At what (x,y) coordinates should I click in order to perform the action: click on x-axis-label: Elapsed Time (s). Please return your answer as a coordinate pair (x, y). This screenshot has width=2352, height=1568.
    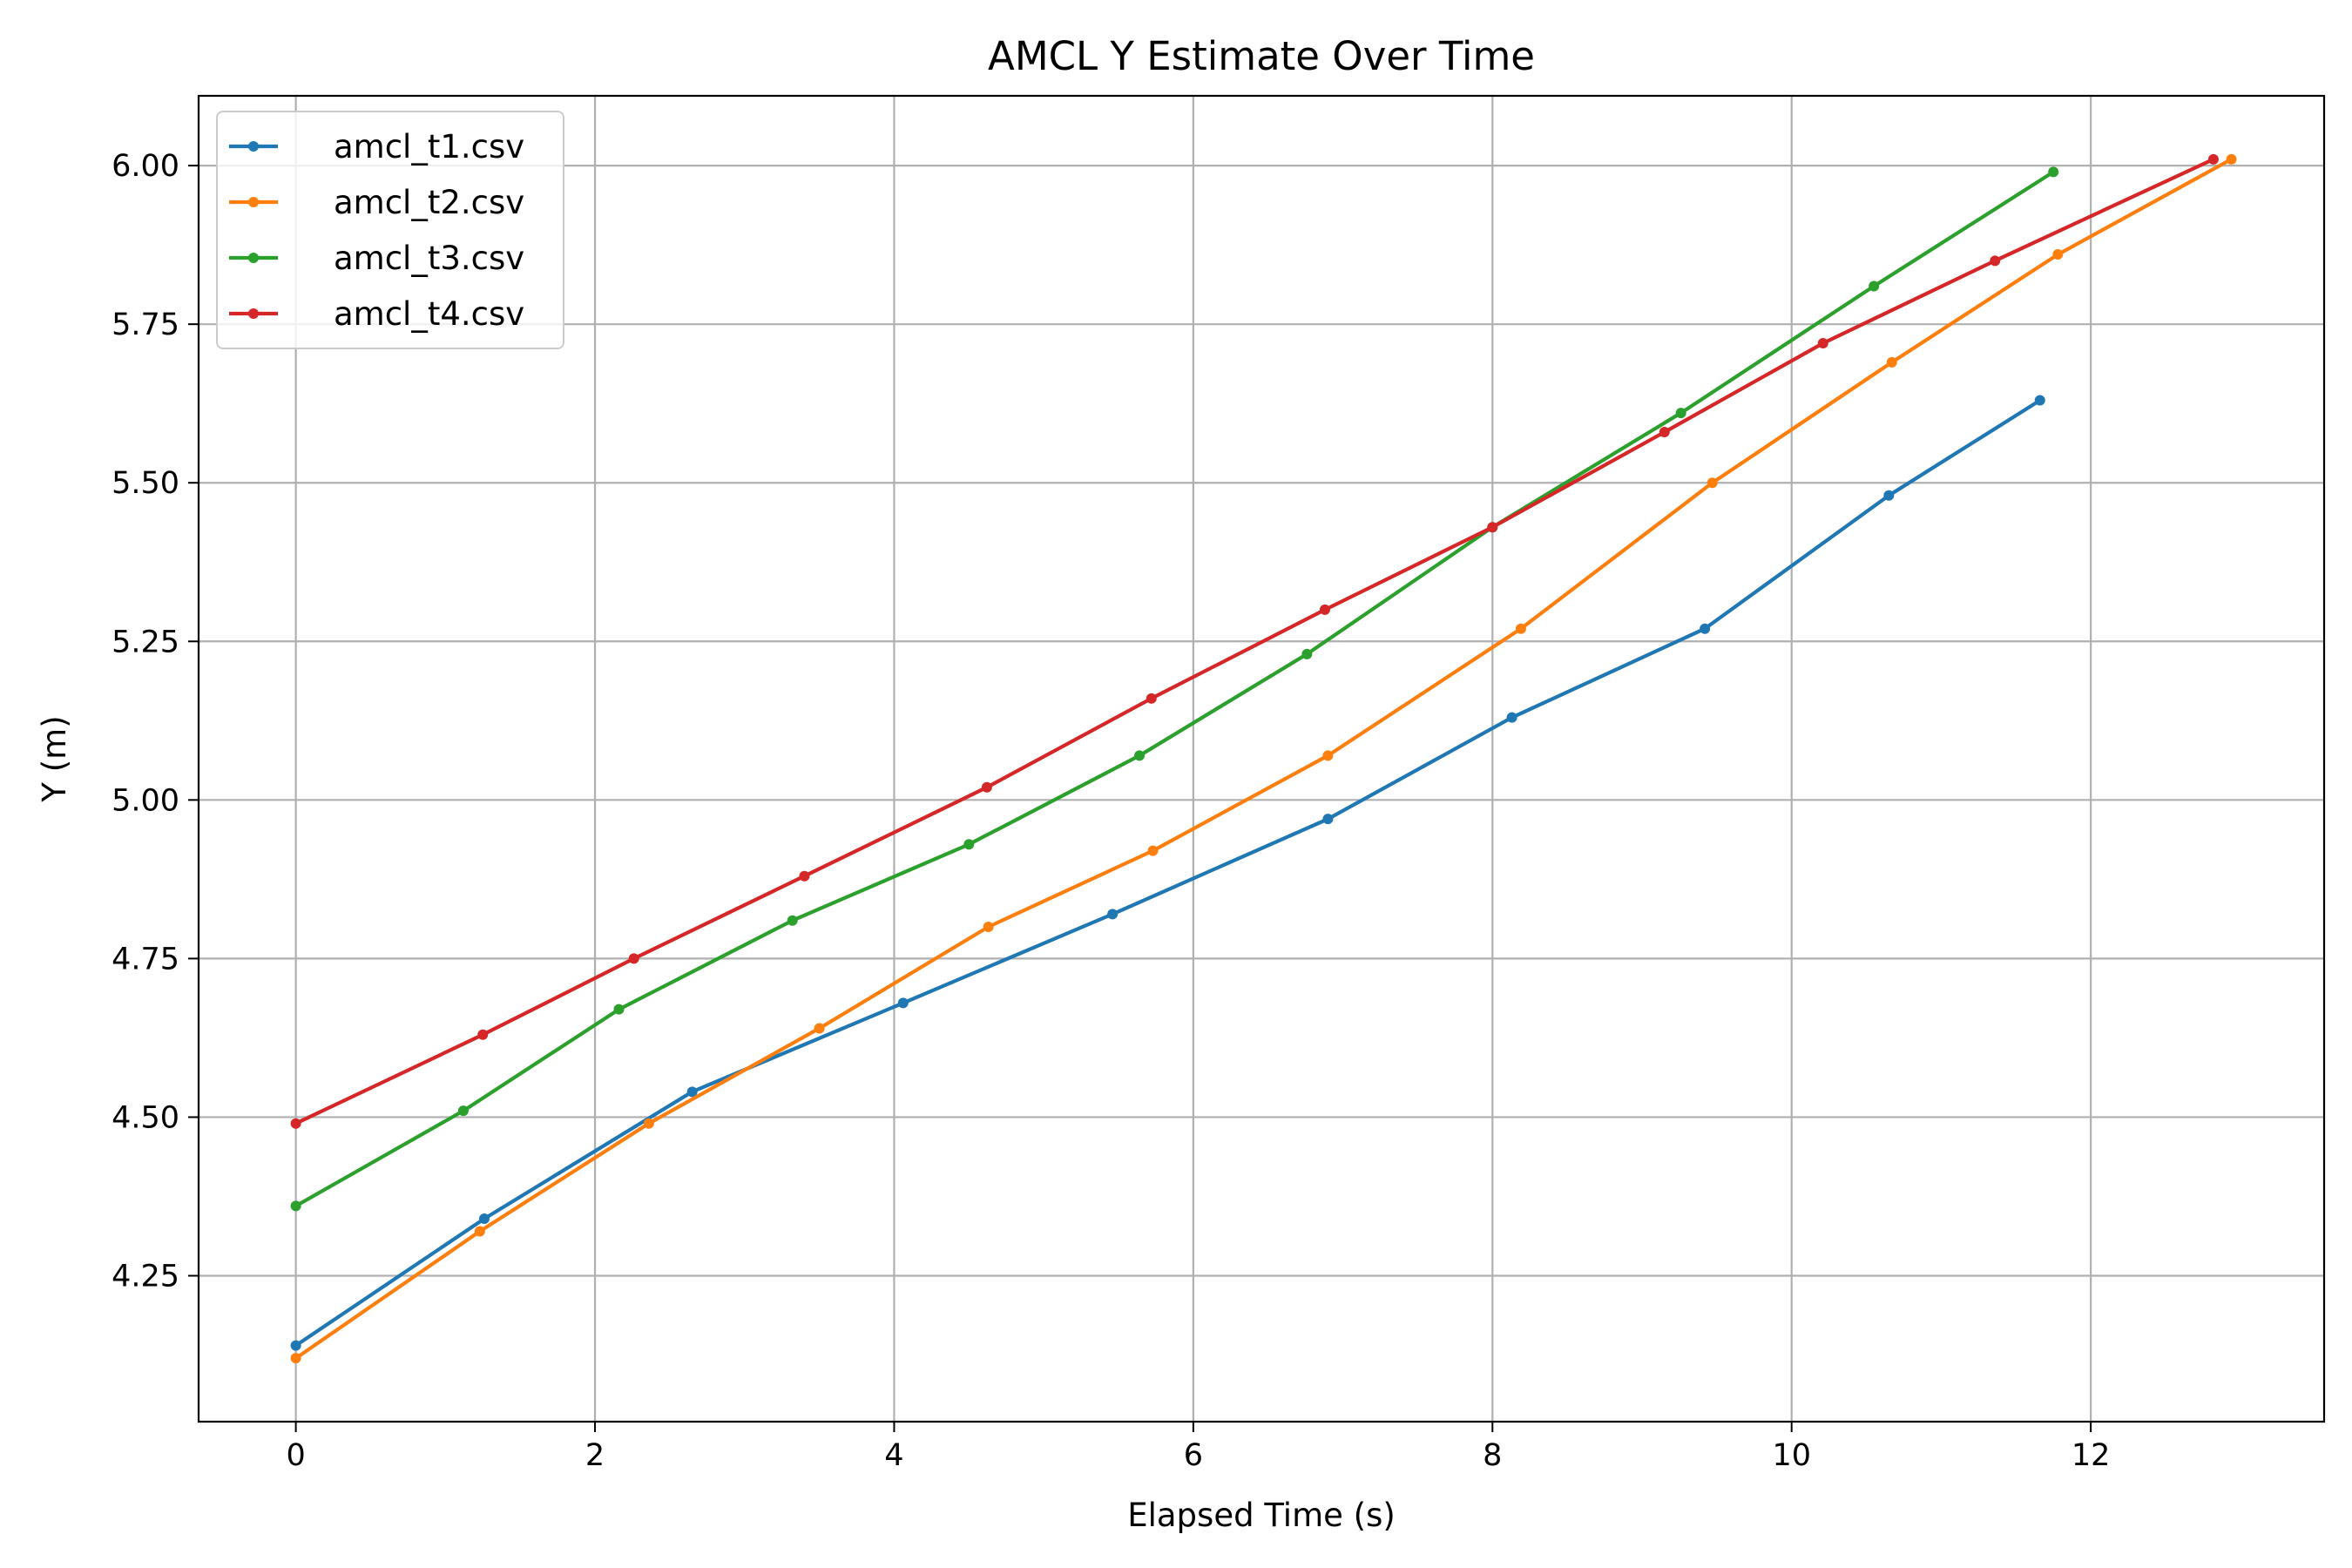
    Looking at the image, I should click on (1261, 1516).